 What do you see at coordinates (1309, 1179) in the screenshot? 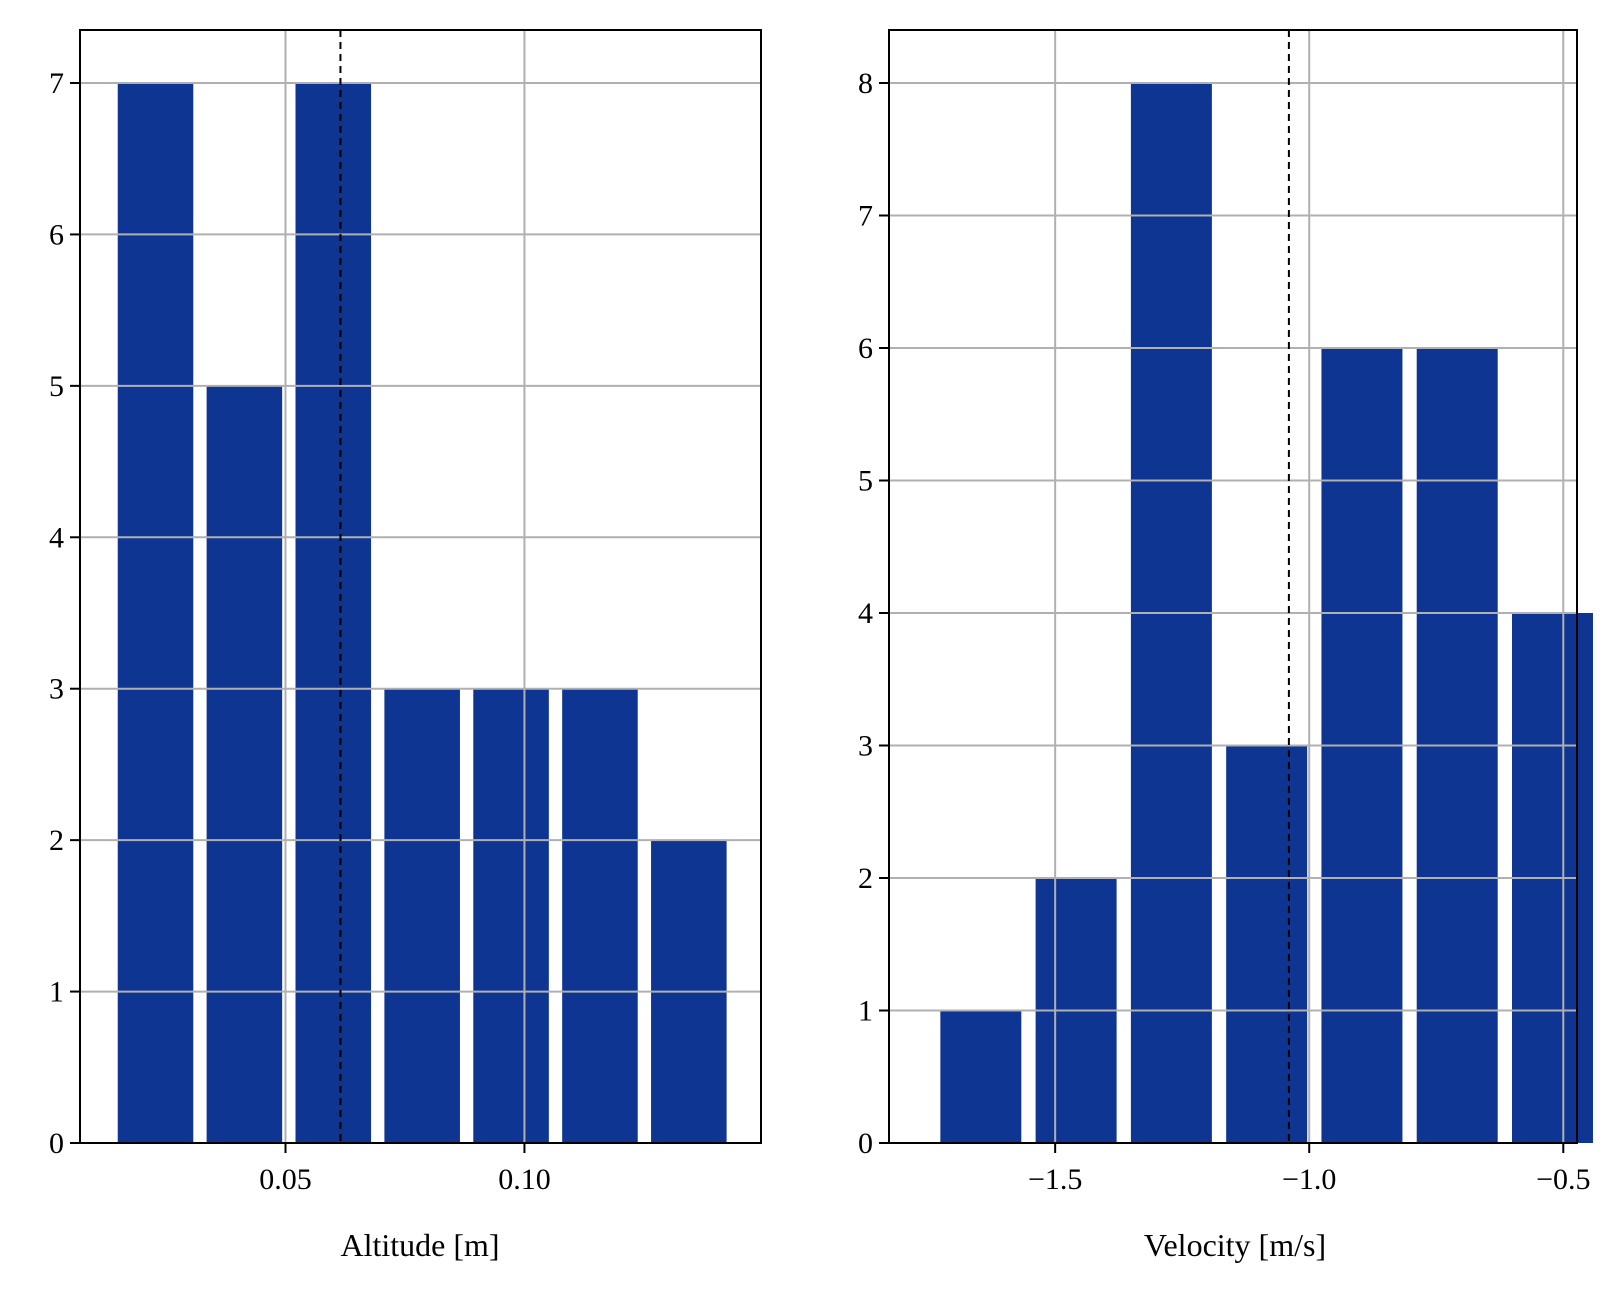
I see `x-tick-label: −1.0` at bounding box center [1309, 1179].